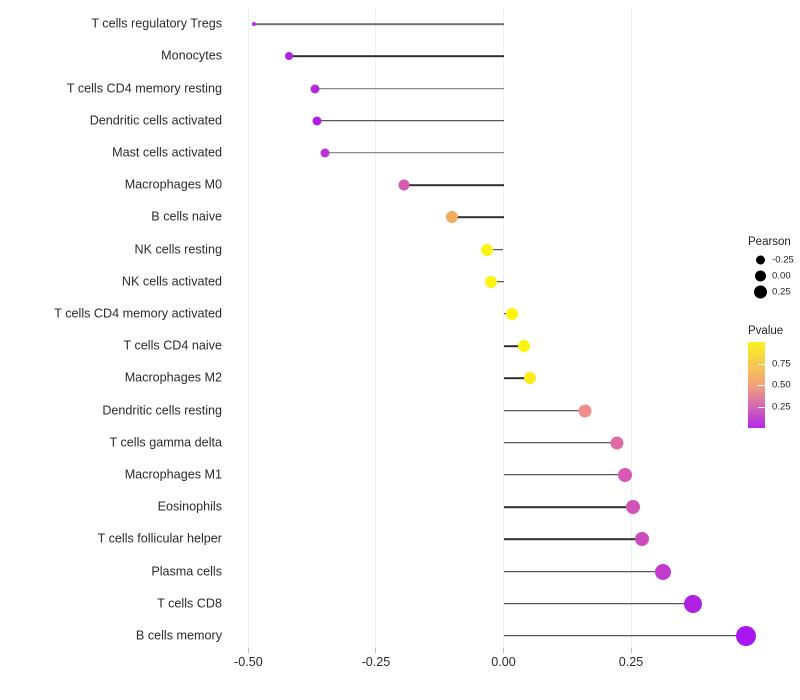 The width and height of the screenshot is (800, 700). What do you see at coordinates (781, 276) in the screenshot?
I see `size-legend-label: 0.00` at bounding box center [781, 276].